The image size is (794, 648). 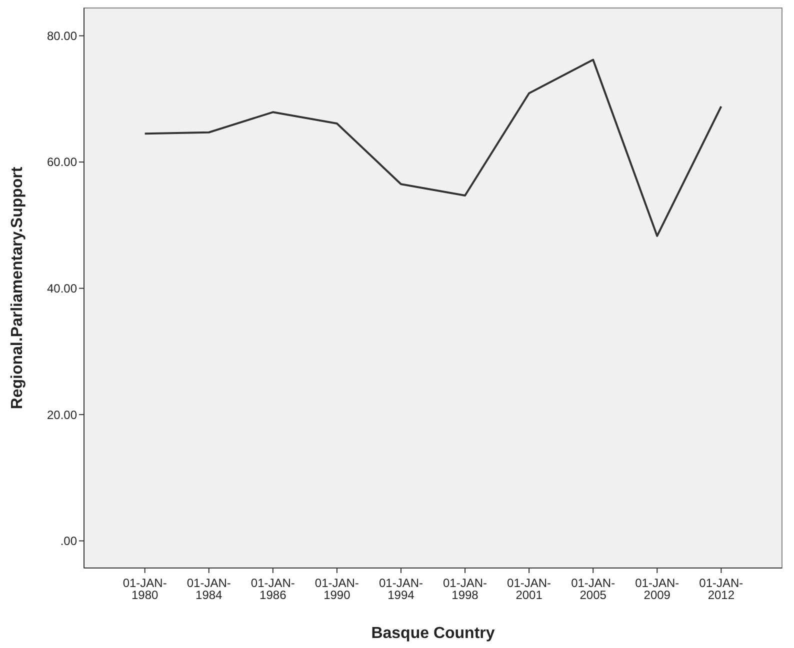 I want to click on x-tick-label: 01-JAN-2012, so click(x=721, y=589).